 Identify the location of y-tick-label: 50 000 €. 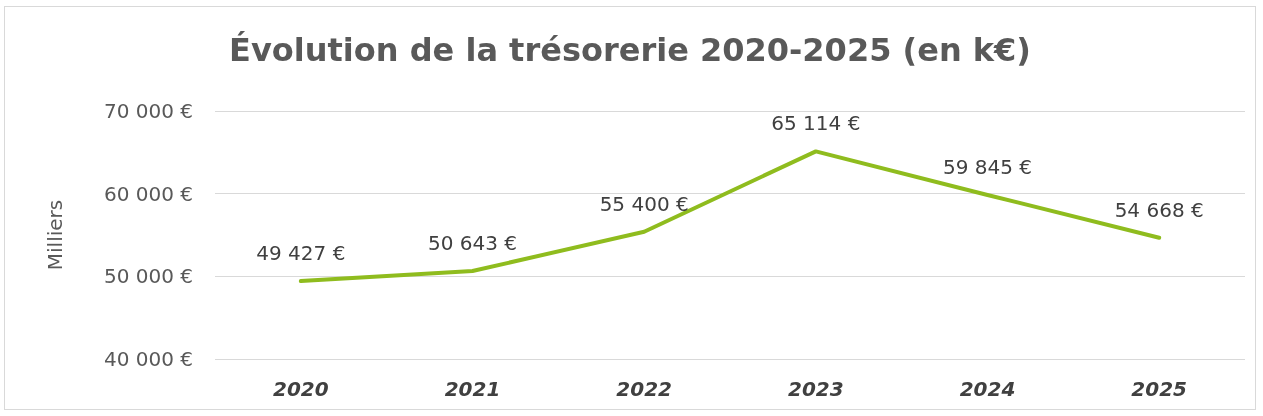
(148, 276).